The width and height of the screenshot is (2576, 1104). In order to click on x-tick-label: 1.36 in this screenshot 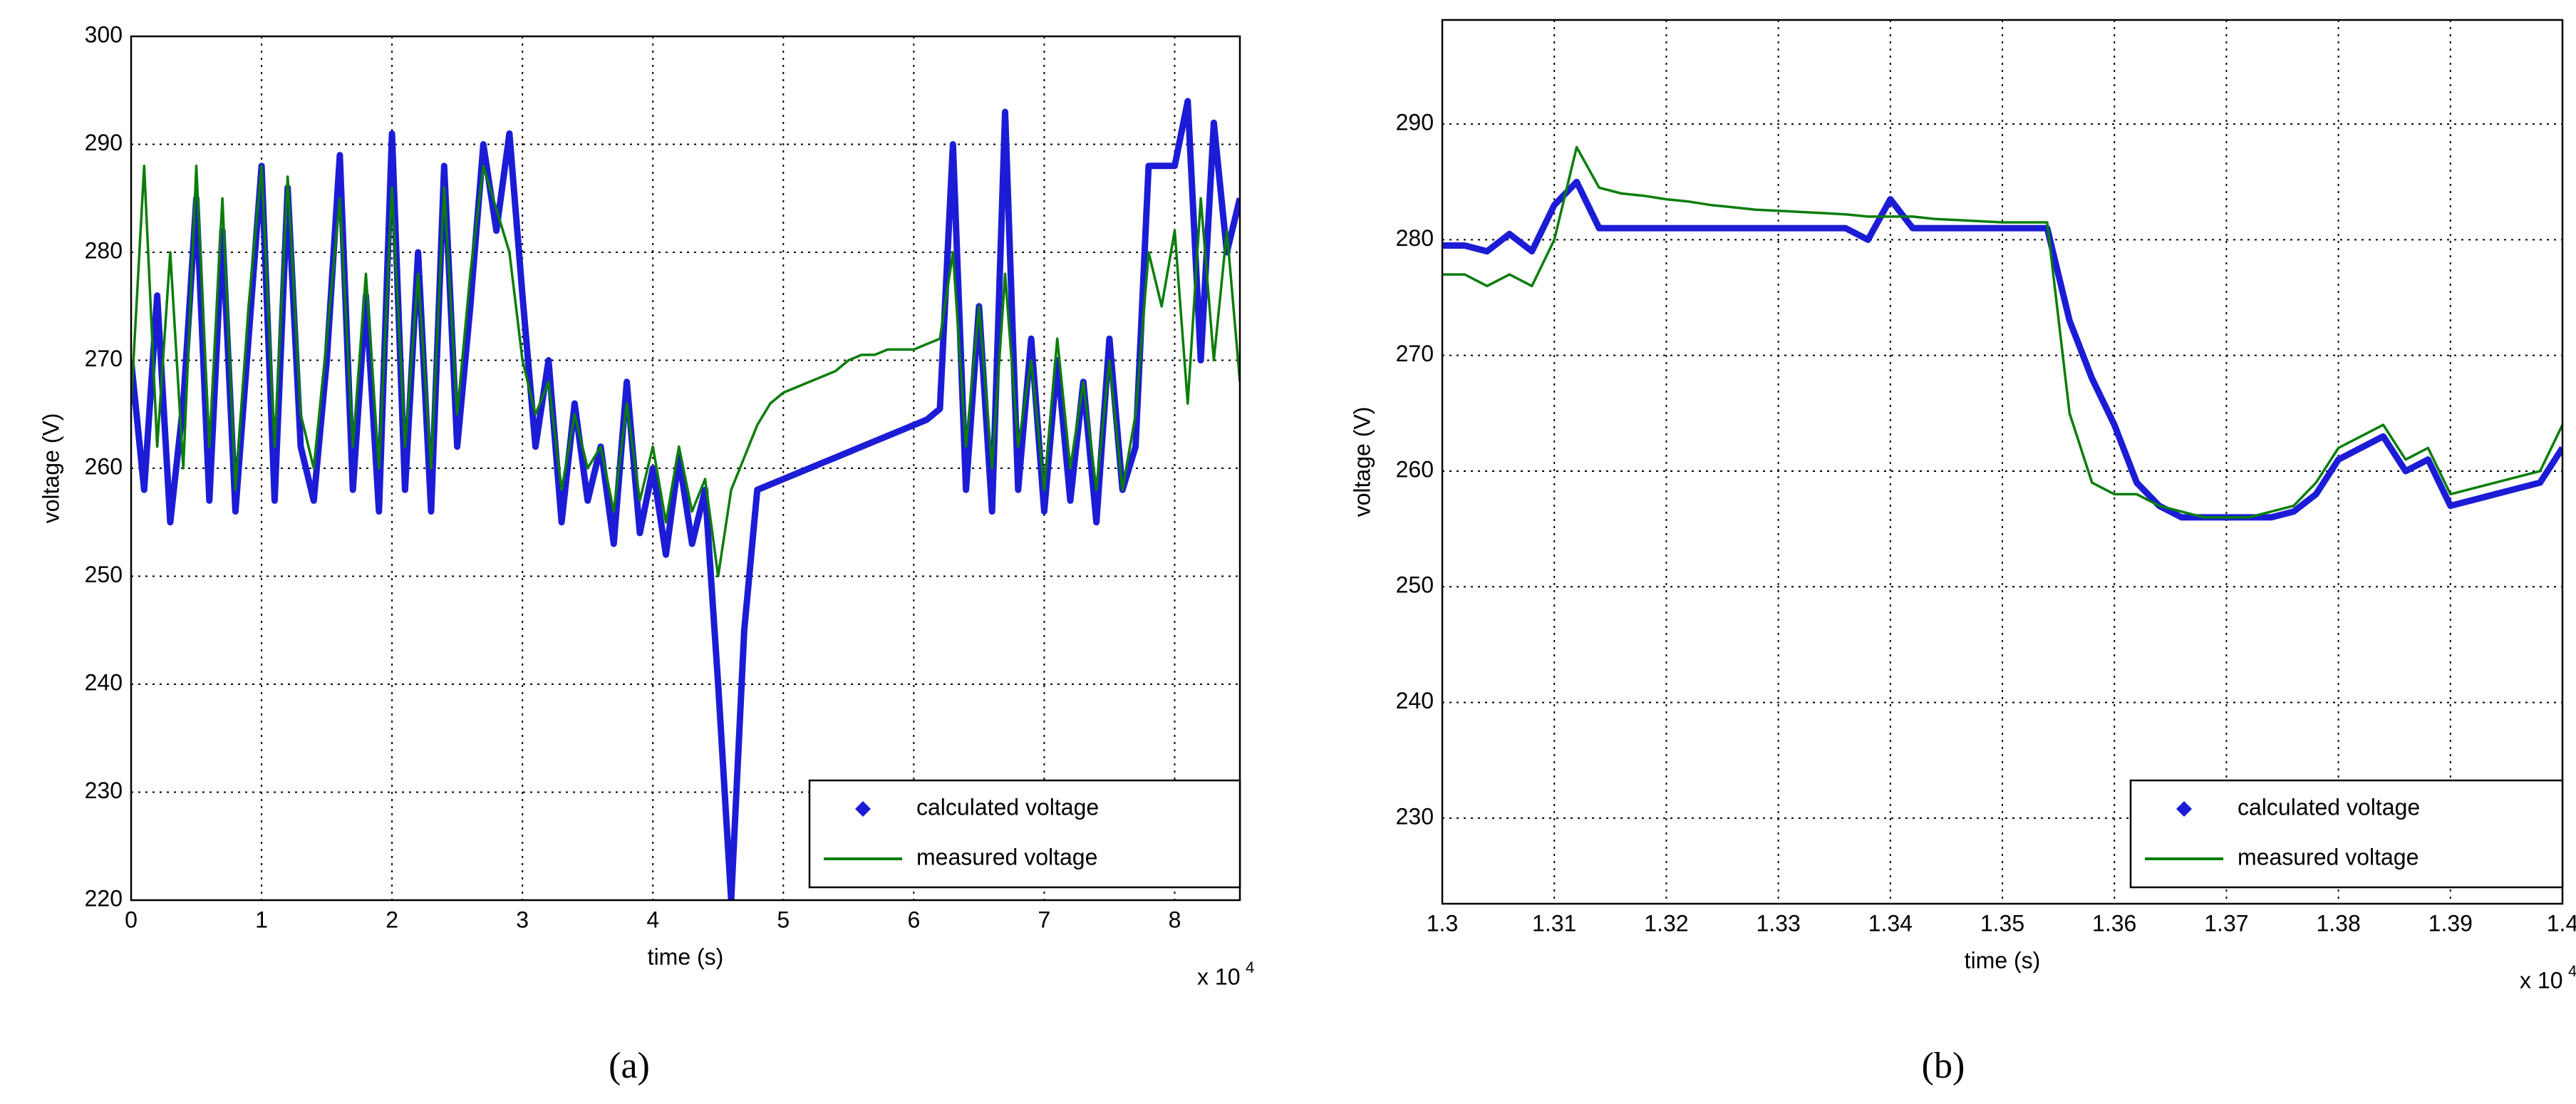, I will do `click(2114, 923)`.